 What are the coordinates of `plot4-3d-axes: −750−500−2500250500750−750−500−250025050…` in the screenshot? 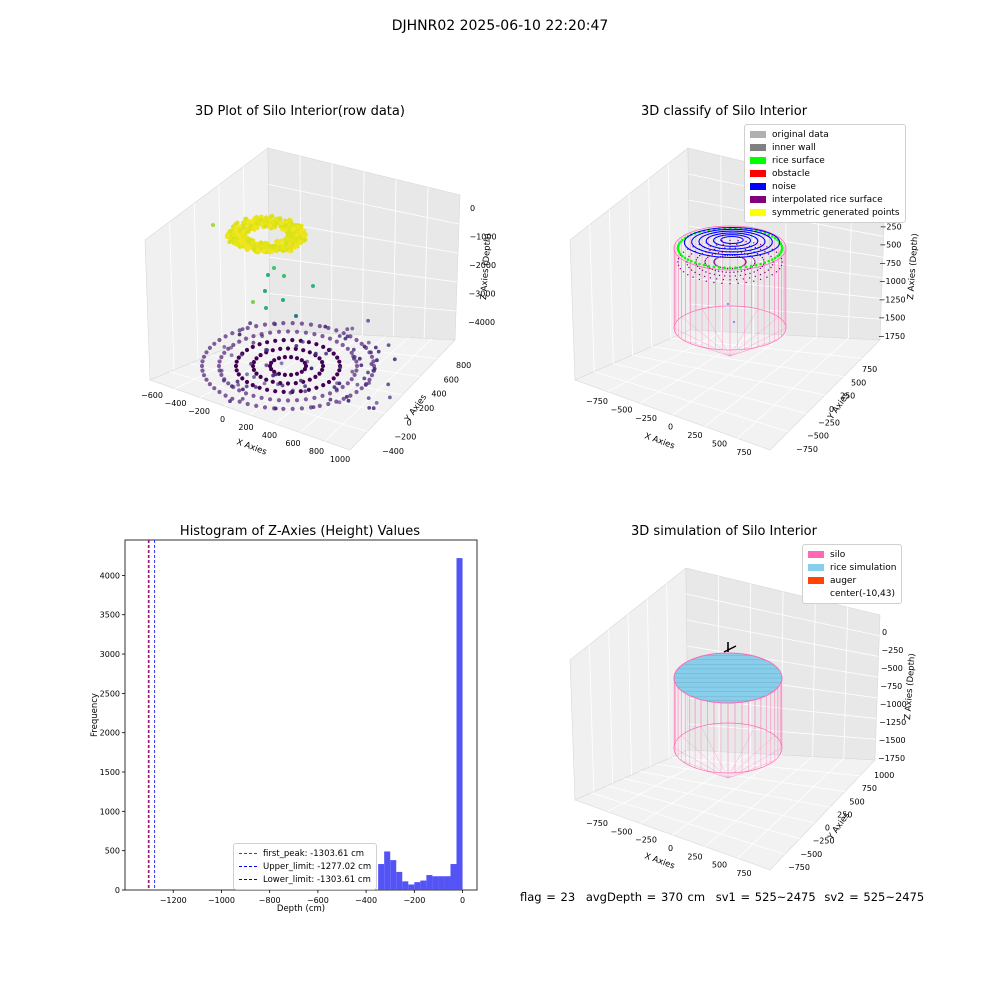 It's located at (743, 722).